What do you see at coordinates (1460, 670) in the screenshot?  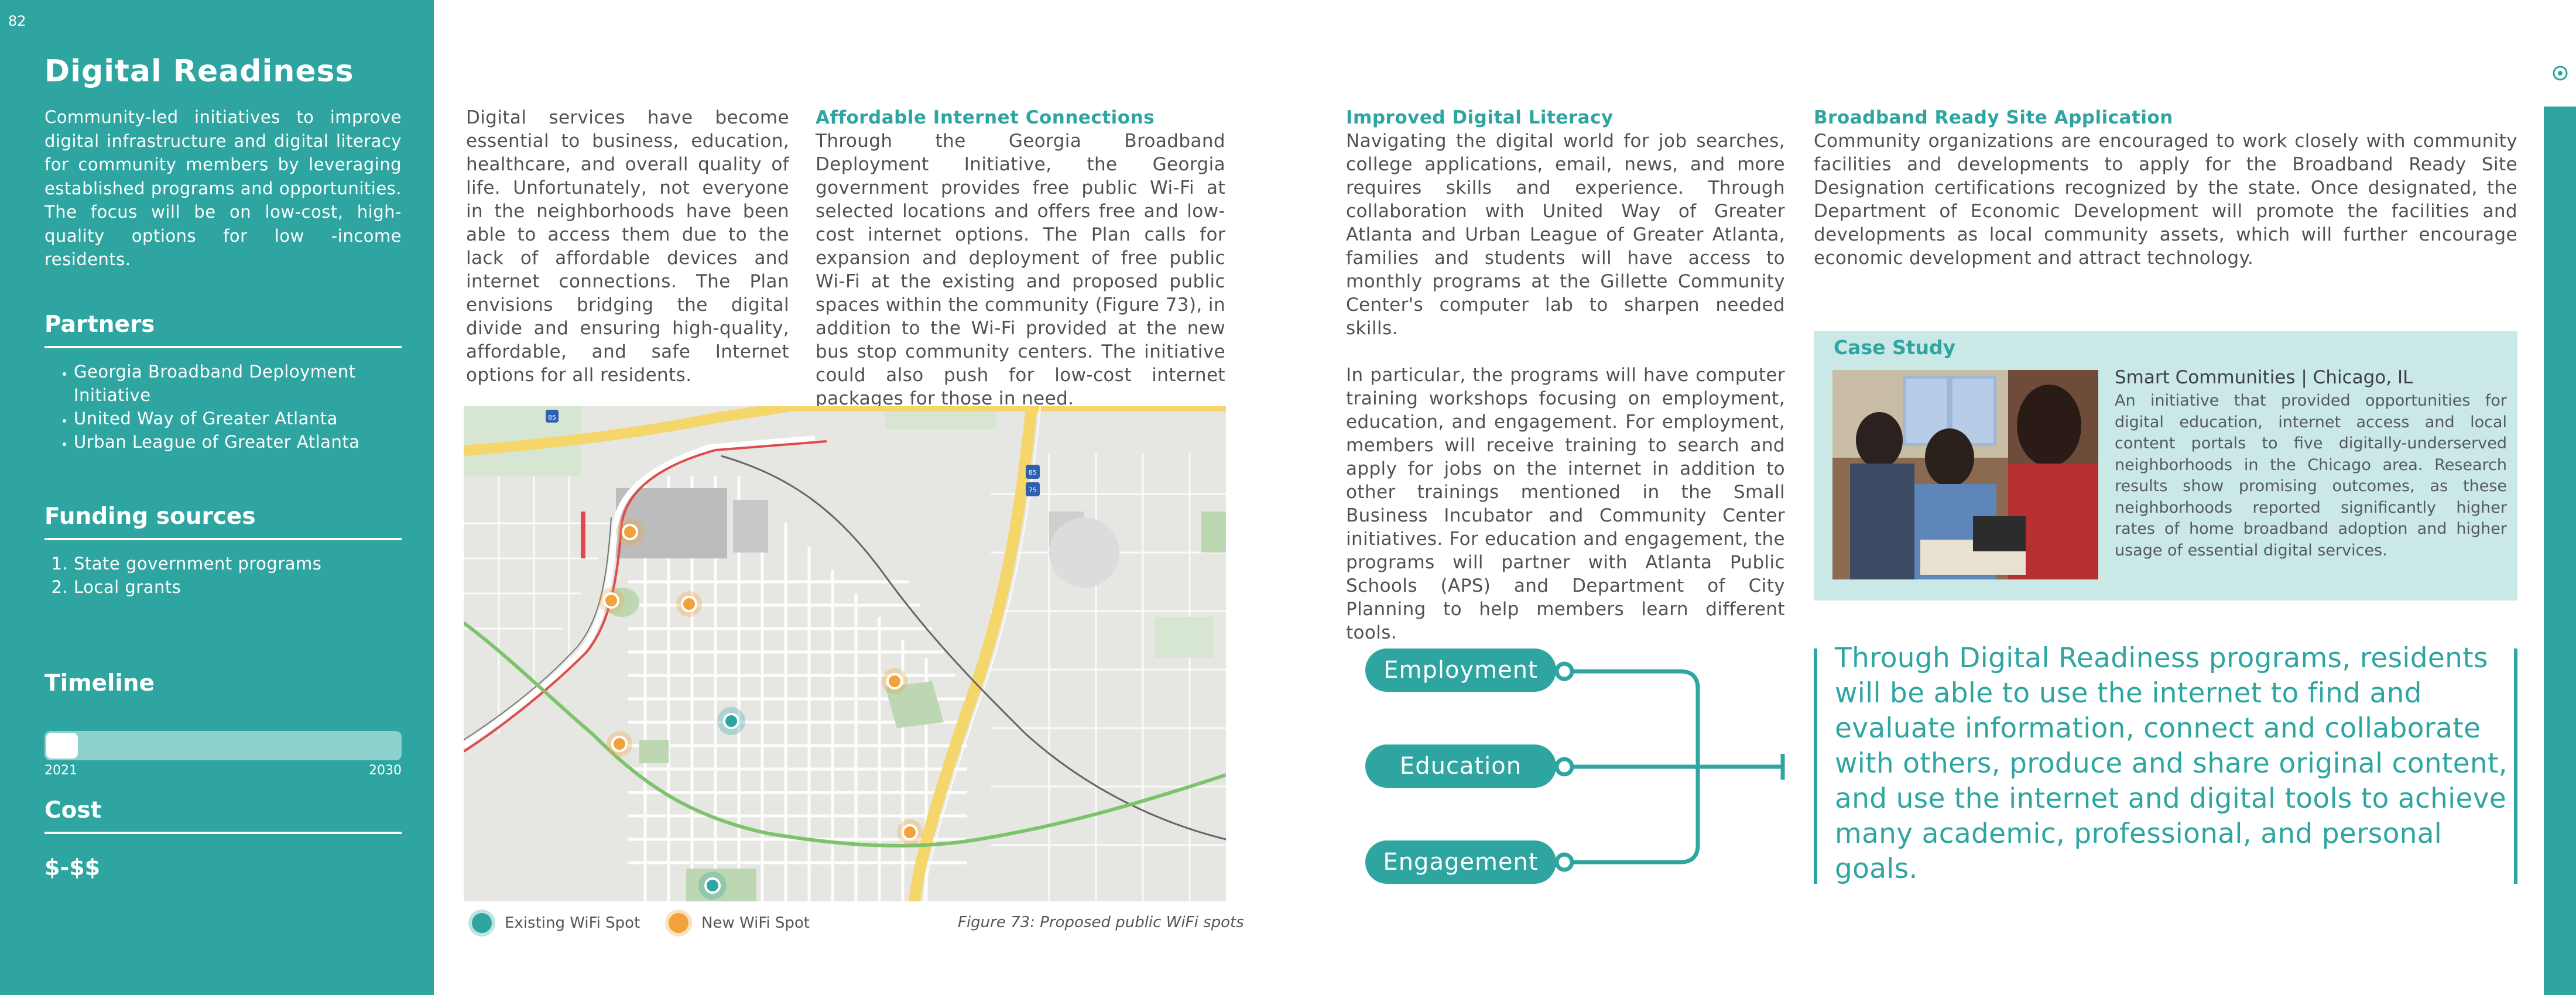 I see `pill-employment: Employment` at bounding box center [1460, 670].